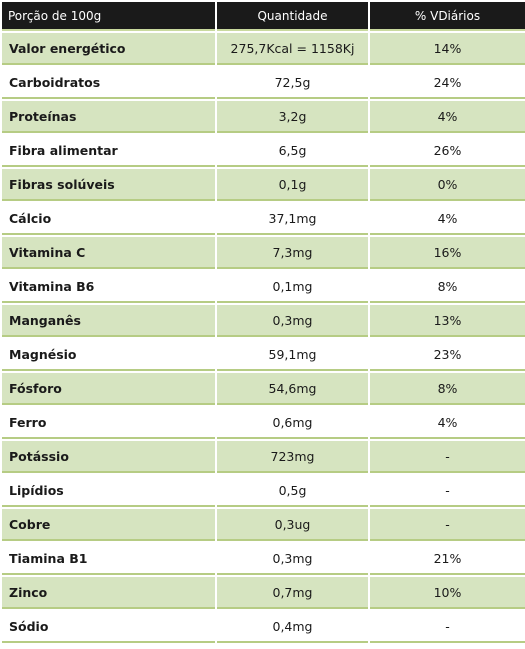 Image resolution: width=525 pixels, height=649 pixels. I want to click on nutrient-name: Carboidratos, so click(108, 83).